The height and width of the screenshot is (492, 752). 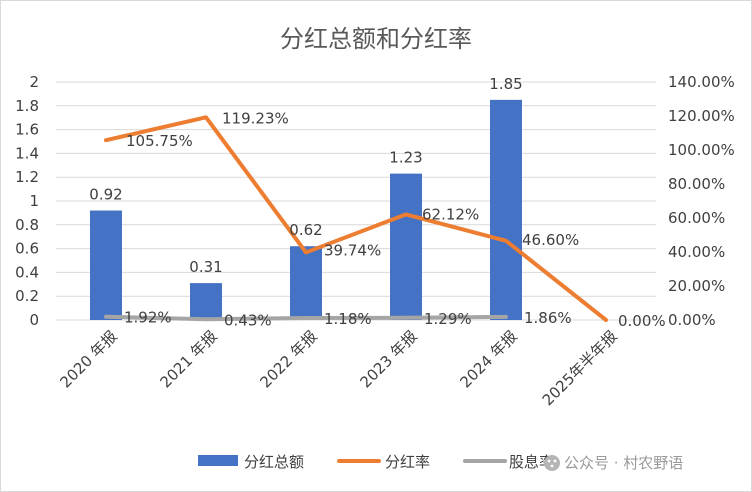 I want to click on right-tick-label: 120.00%, so click(x=701, y=116).